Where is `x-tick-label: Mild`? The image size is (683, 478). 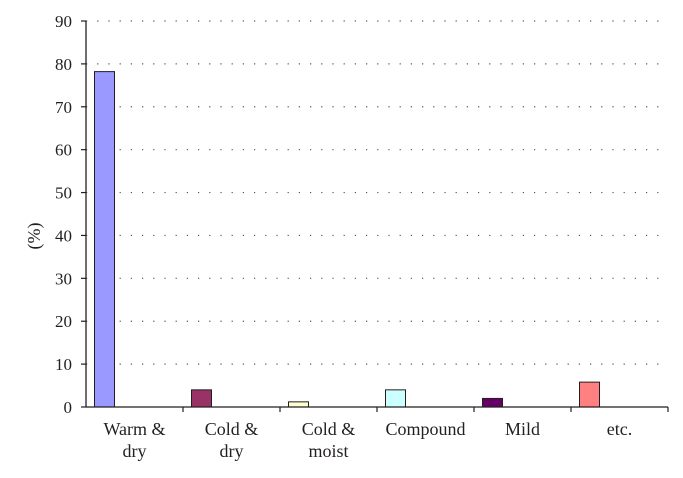 x-tick-label: Mild is located at coordinates (522, 429).